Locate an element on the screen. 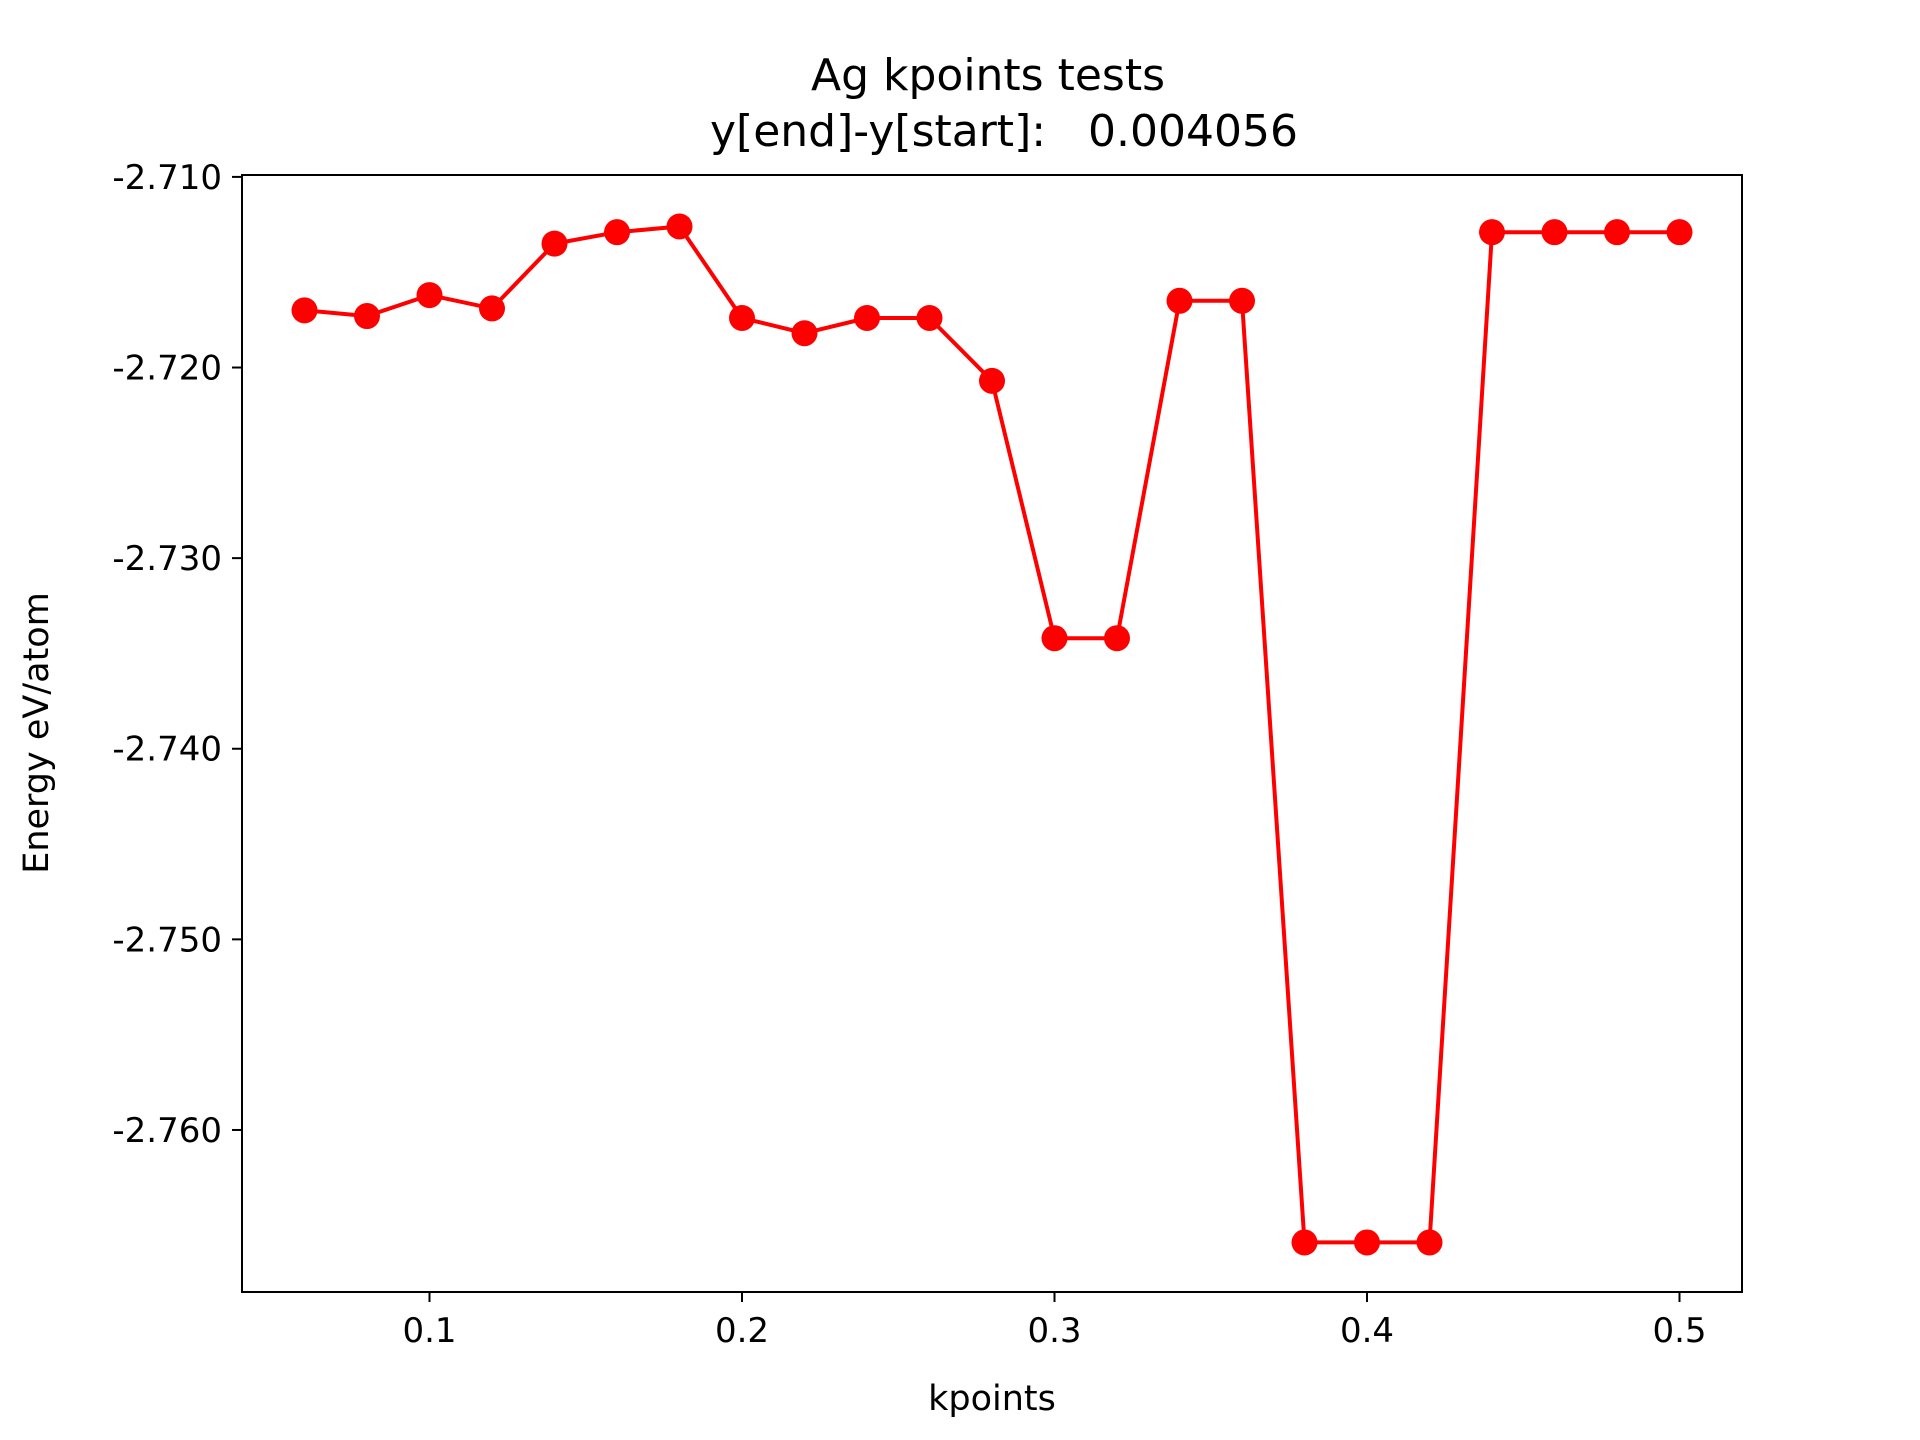  y-tick-label: -2.760 is located at coordinates (167, 1131).